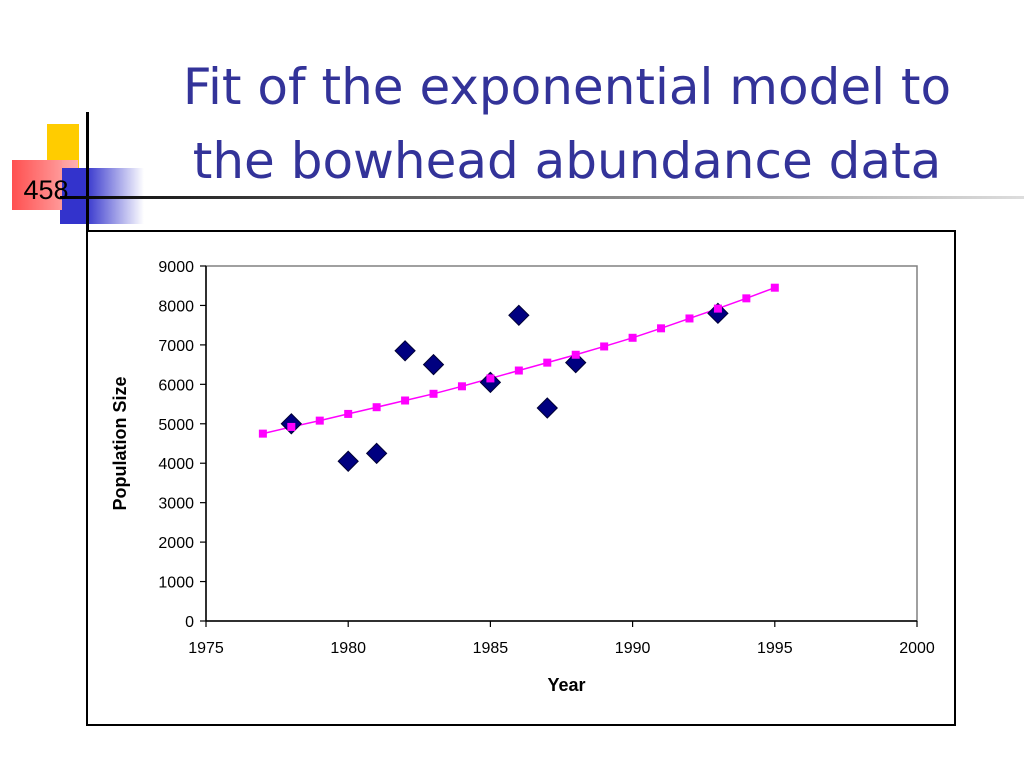 The height and width of the screenshot is (768, 1024). Describe the element at coordinates (567, 161) in the screenshot. I see `slide-title-line-2: the bowhead abundance data` at that location.